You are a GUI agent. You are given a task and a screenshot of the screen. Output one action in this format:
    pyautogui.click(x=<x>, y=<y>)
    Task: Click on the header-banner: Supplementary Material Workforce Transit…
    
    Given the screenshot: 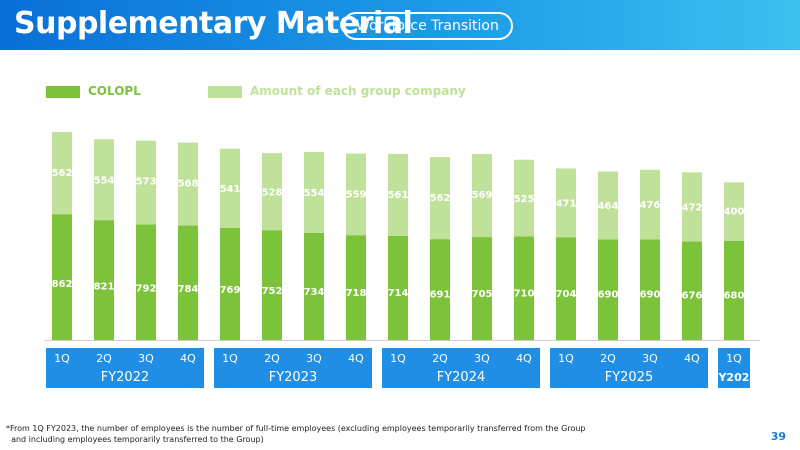 What is the action you would take?
    pyautogui.click(x=400, y=25)
    